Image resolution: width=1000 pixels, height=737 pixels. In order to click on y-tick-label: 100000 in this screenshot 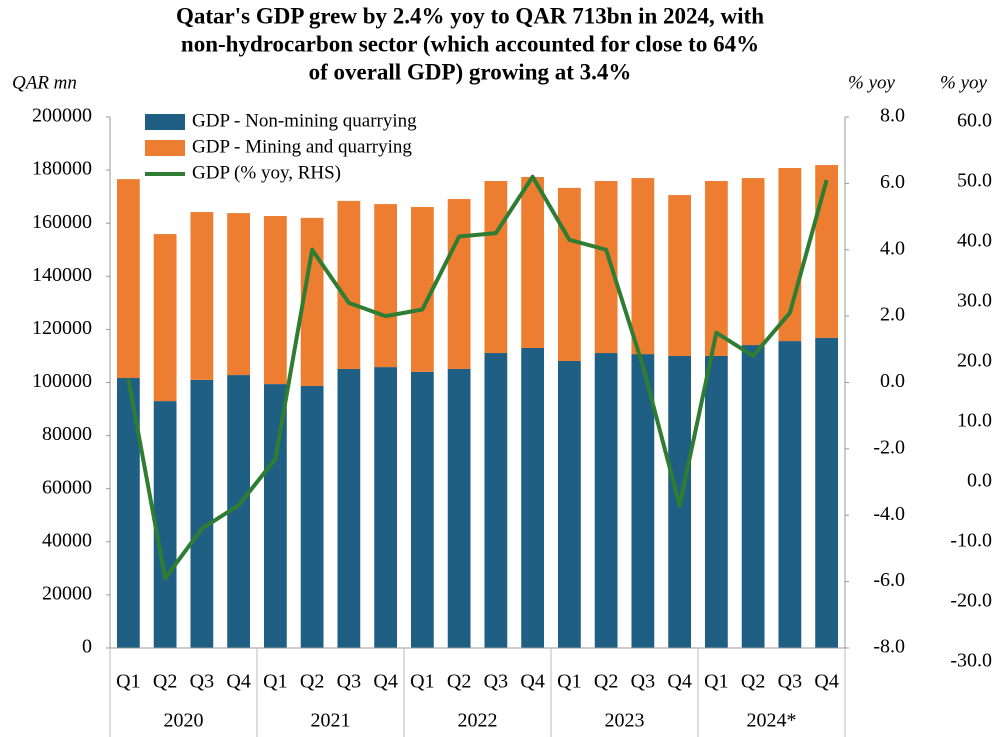, I will do `click(62, 381)`.